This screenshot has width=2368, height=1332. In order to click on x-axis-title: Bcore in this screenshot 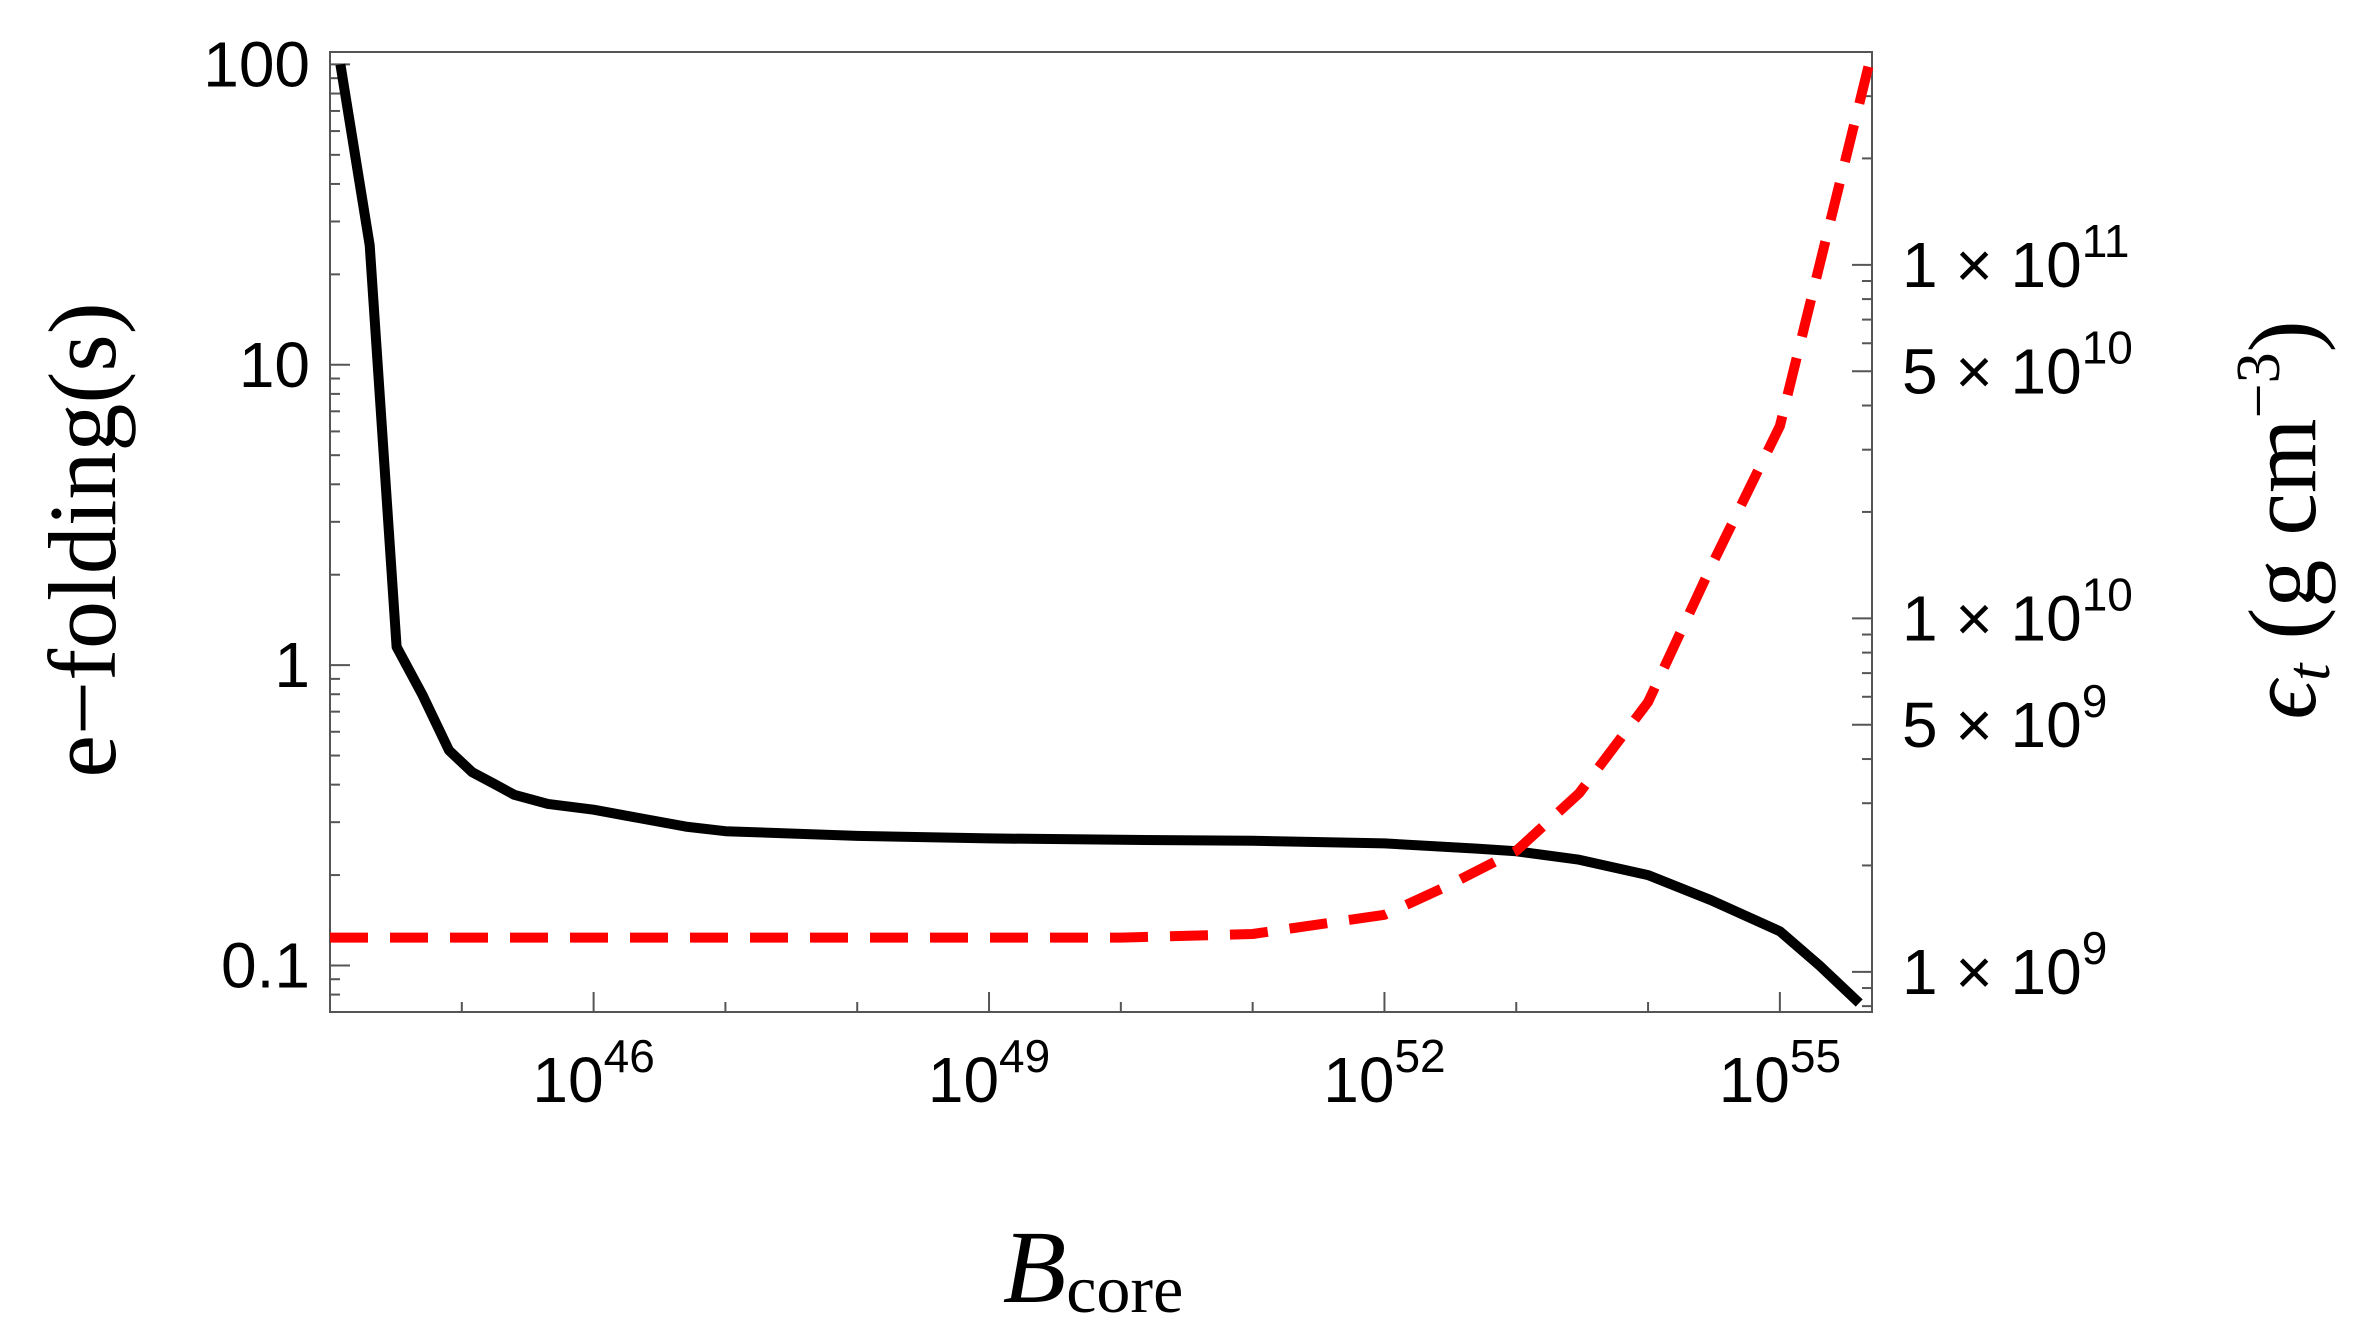, I will do `click(1093, 1268)`.